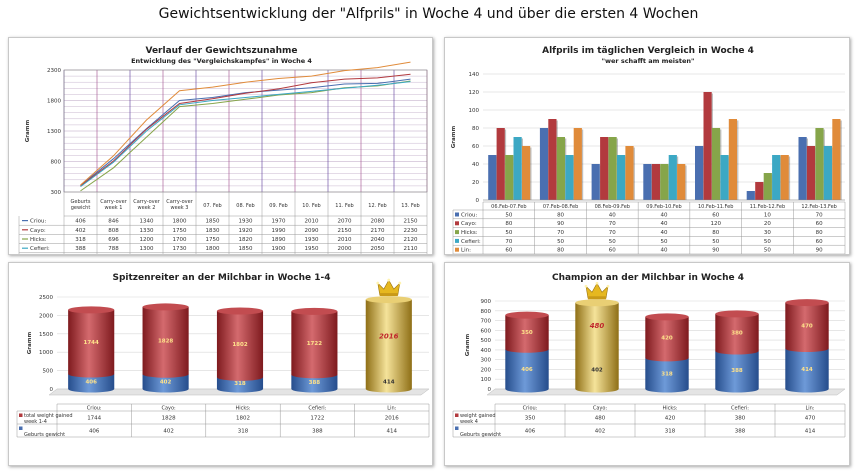 This screenshot has width=857, height=472. I want to click on legend-label: weight gained week 4, so click(478, 419).